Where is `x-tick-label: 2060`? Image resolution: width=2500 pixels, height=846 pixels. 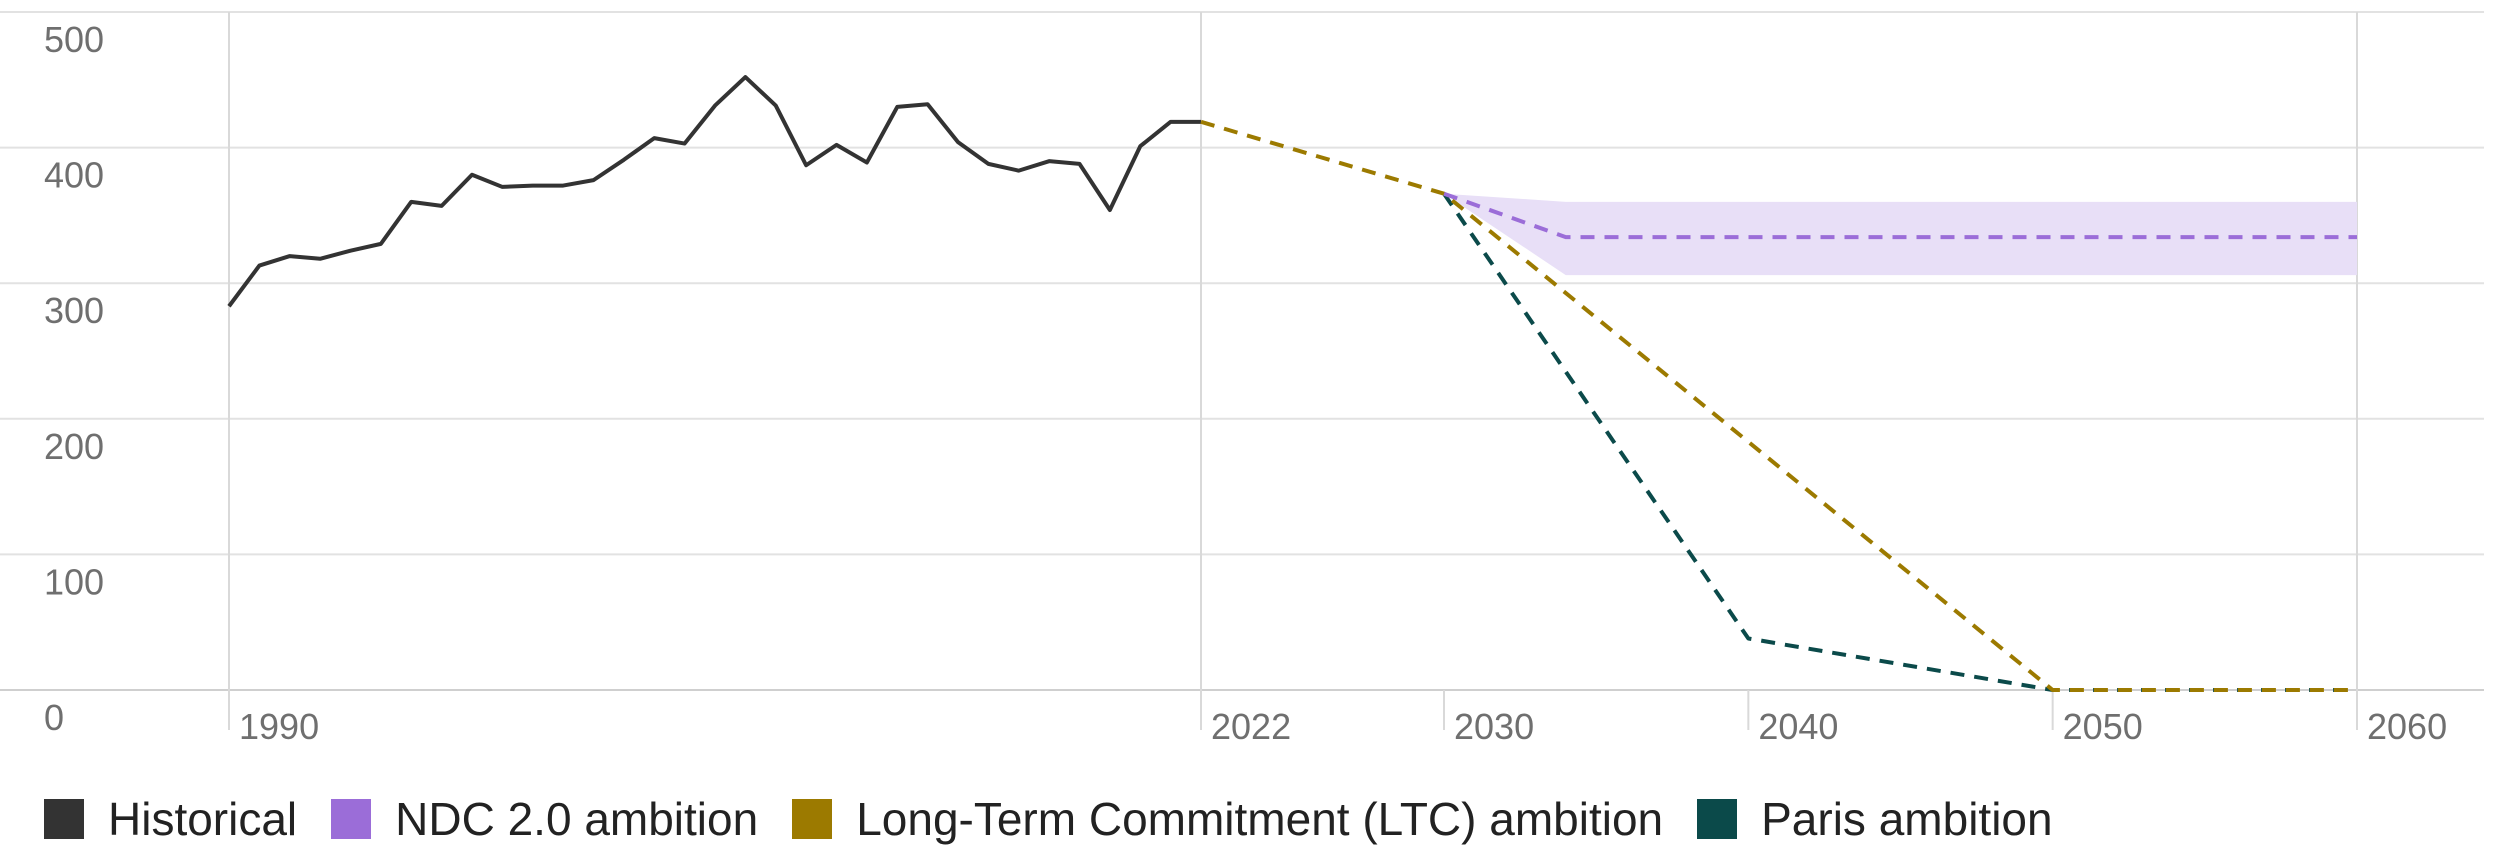
x-tick-label: 2060 is located at coordinates (2407, 726).